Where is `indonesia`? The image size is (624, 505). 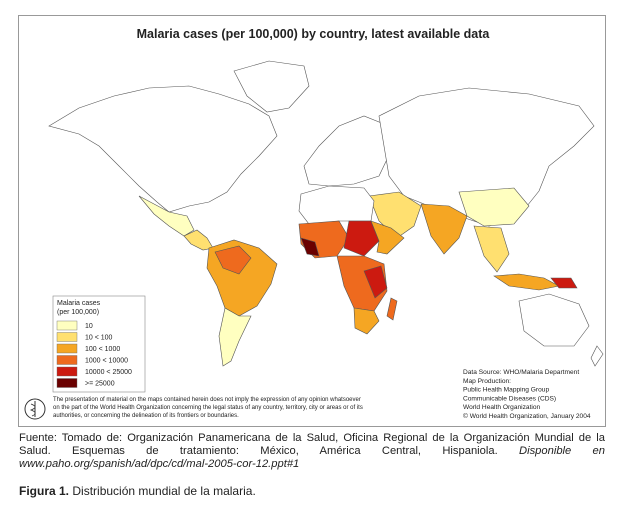
indonesia is located at coordinates (526, 282).